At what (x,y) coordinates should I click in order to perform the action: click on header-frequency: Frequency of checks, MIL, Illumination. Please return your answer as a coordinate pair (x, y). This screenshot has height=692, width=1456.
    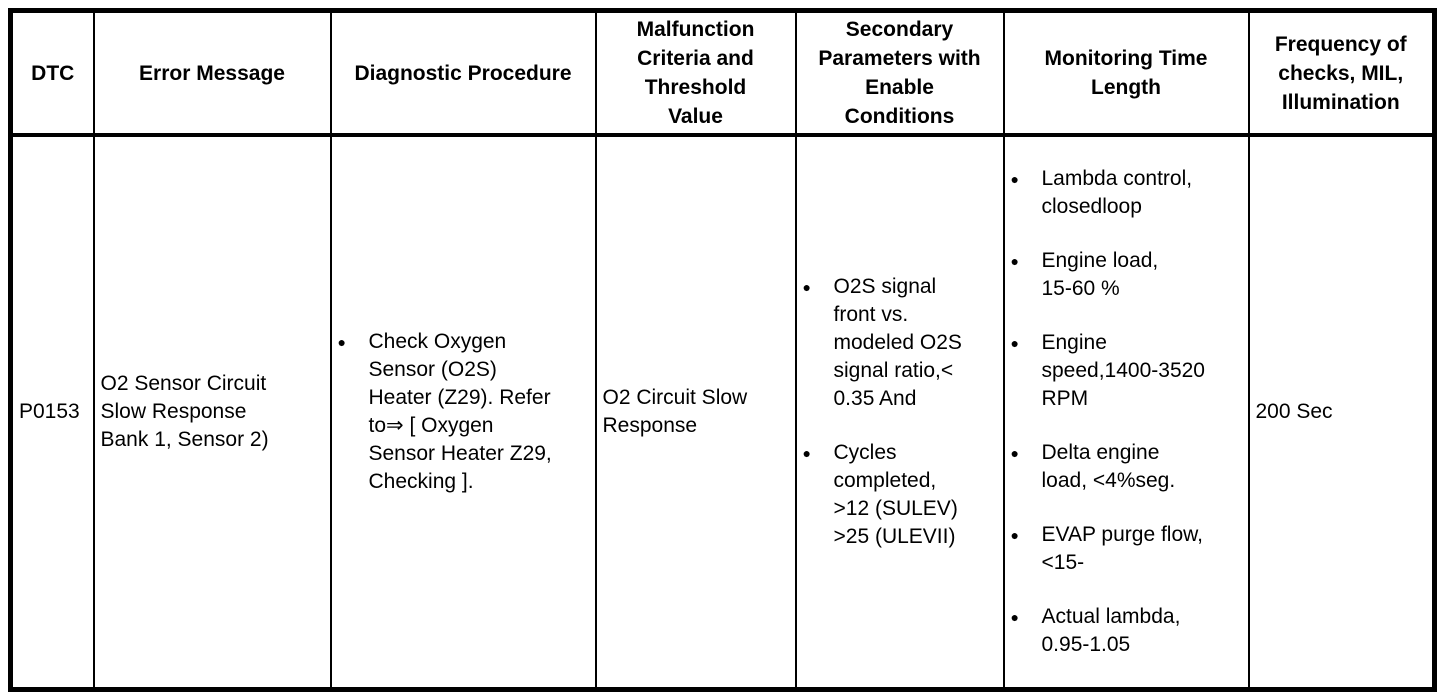
    Looking at the image, I should click on (1341, 73).